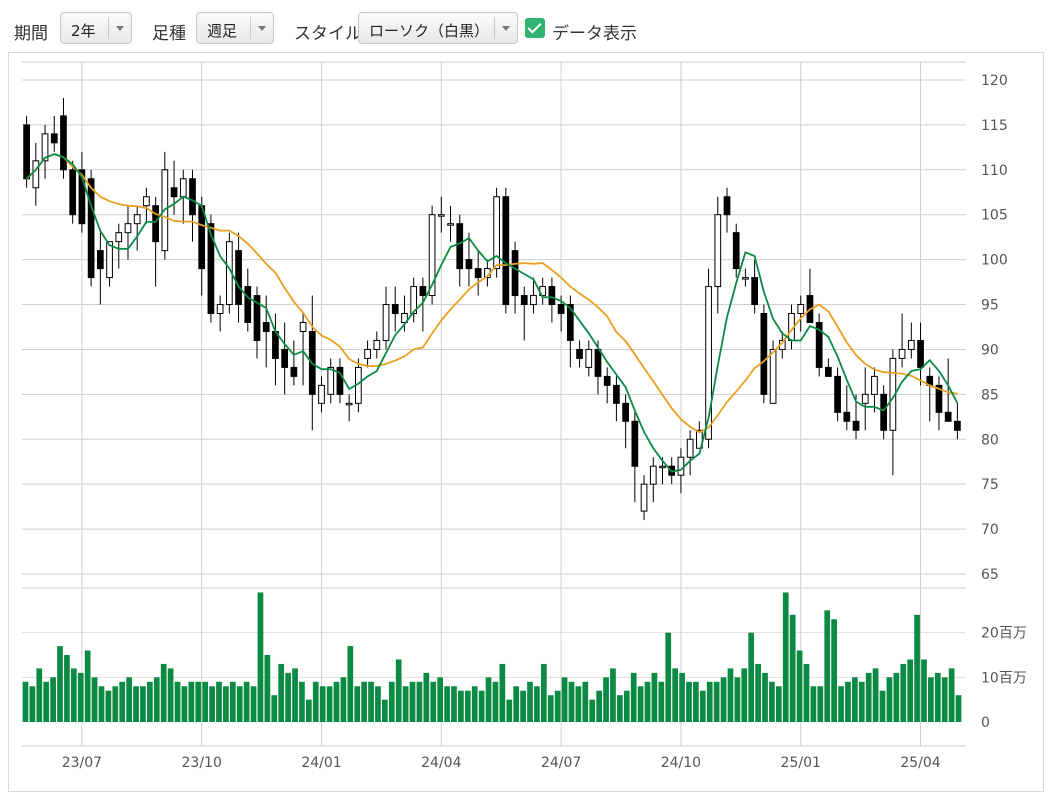  I want to click on price-tick-label: 110, so click(994, 171).